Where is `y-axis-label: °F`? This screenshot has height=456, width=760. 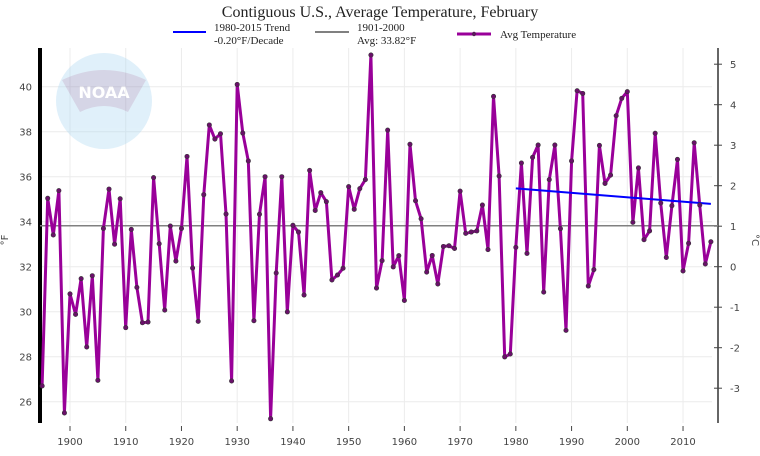 y-axis-label: °F is located at coordinates (5, 239).